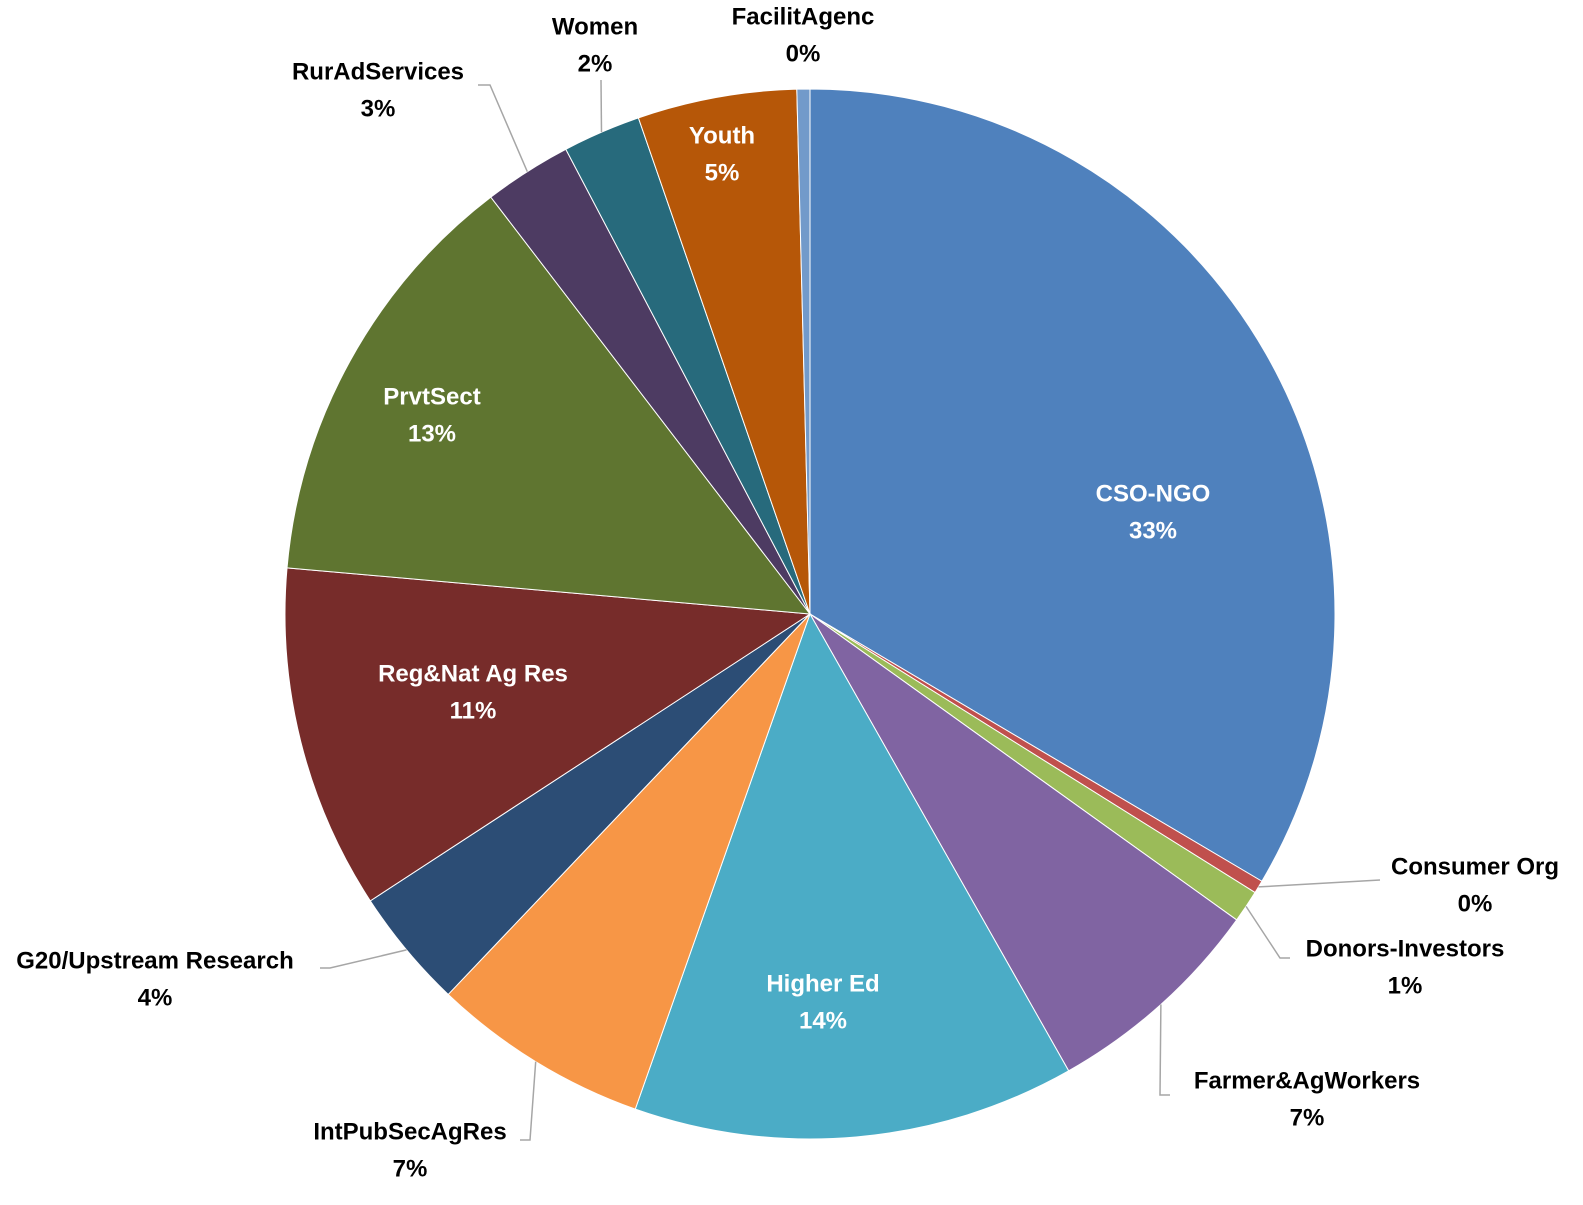 The height and width of the screenshot is (1205, 1583). I want to click on slice-value-label: 5%, so click(722, 172).